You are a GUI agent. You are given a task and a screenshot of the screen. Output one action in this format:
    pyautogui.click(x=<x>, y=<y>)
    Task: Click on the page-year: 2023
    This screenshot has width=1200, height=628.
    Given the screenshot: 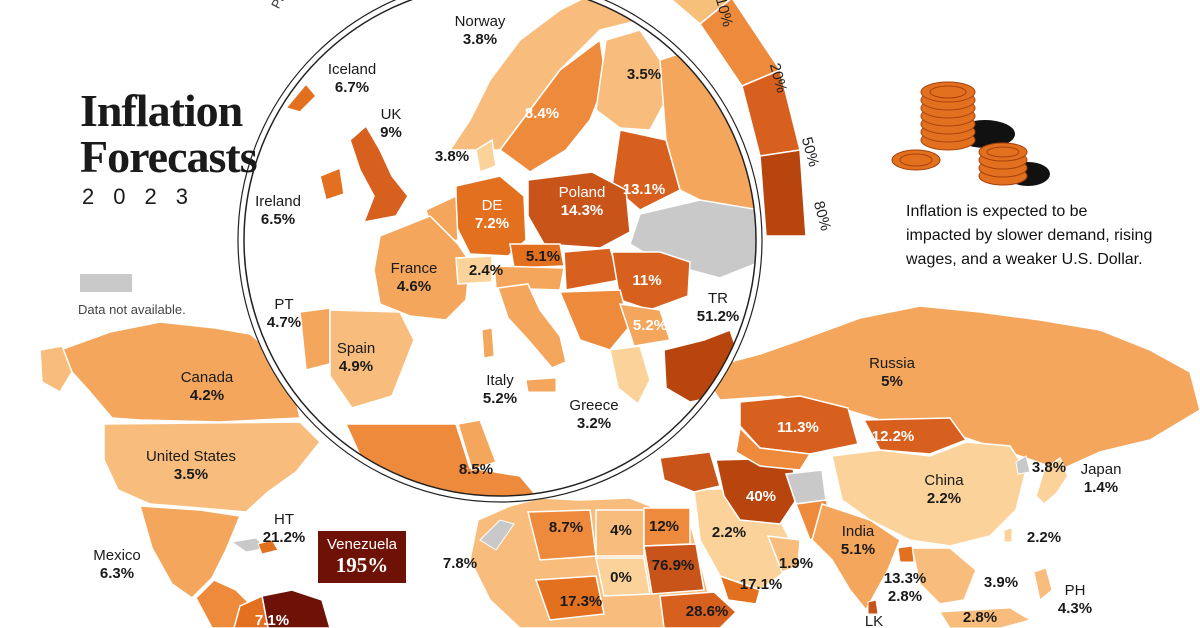 What is the action you would take?
    pyautogui.click(x=144, y=196)
    